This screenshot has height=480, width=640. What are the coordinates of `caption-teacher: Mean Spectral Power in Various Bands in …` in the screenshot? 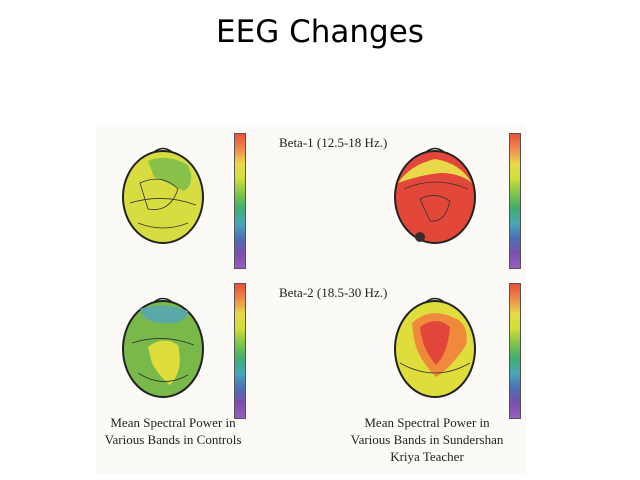 It's located at (427, 439).